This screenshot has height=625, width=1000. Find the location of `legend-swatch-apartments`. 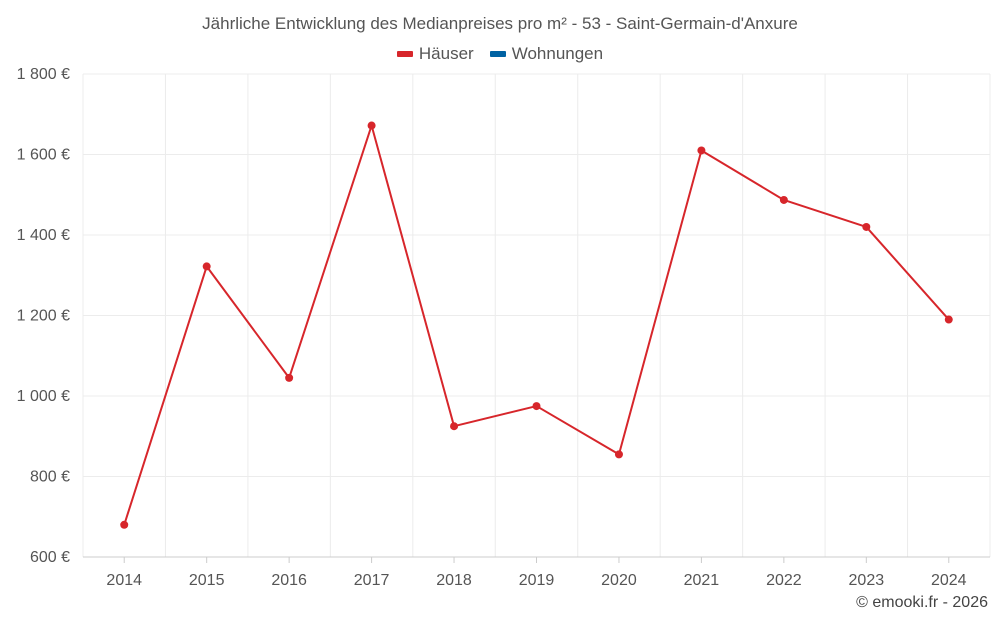

legend-swatch-apartments is located at coordinates (497, 54).